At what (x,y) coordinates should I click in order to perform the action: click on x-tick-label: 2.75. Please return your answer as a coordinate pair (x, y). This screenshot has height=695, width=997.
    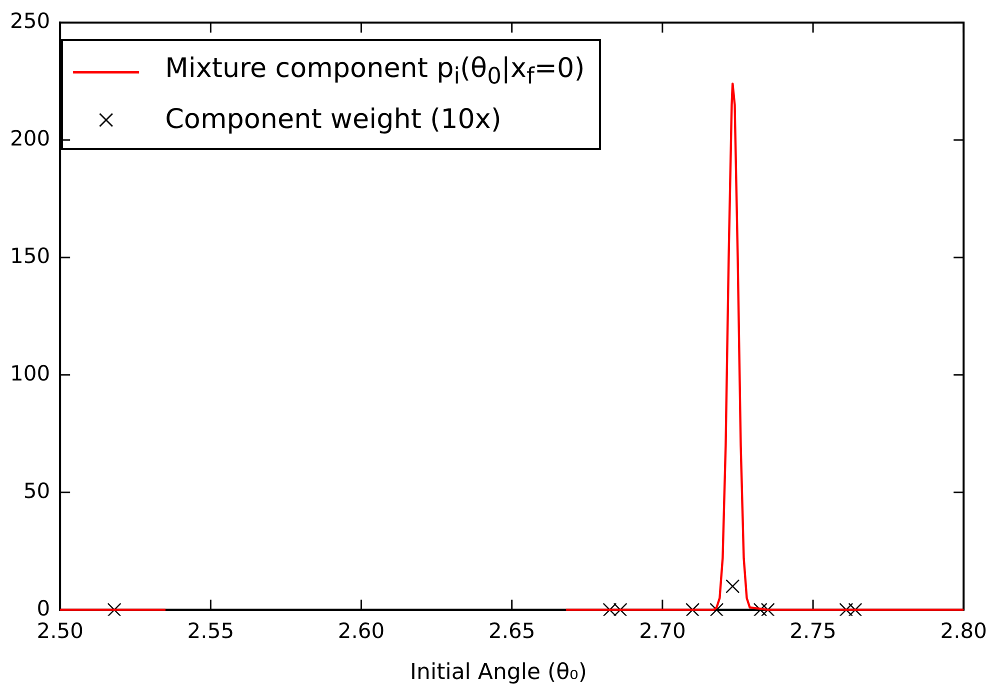
    Looking at the image, I should click on (813, 630).